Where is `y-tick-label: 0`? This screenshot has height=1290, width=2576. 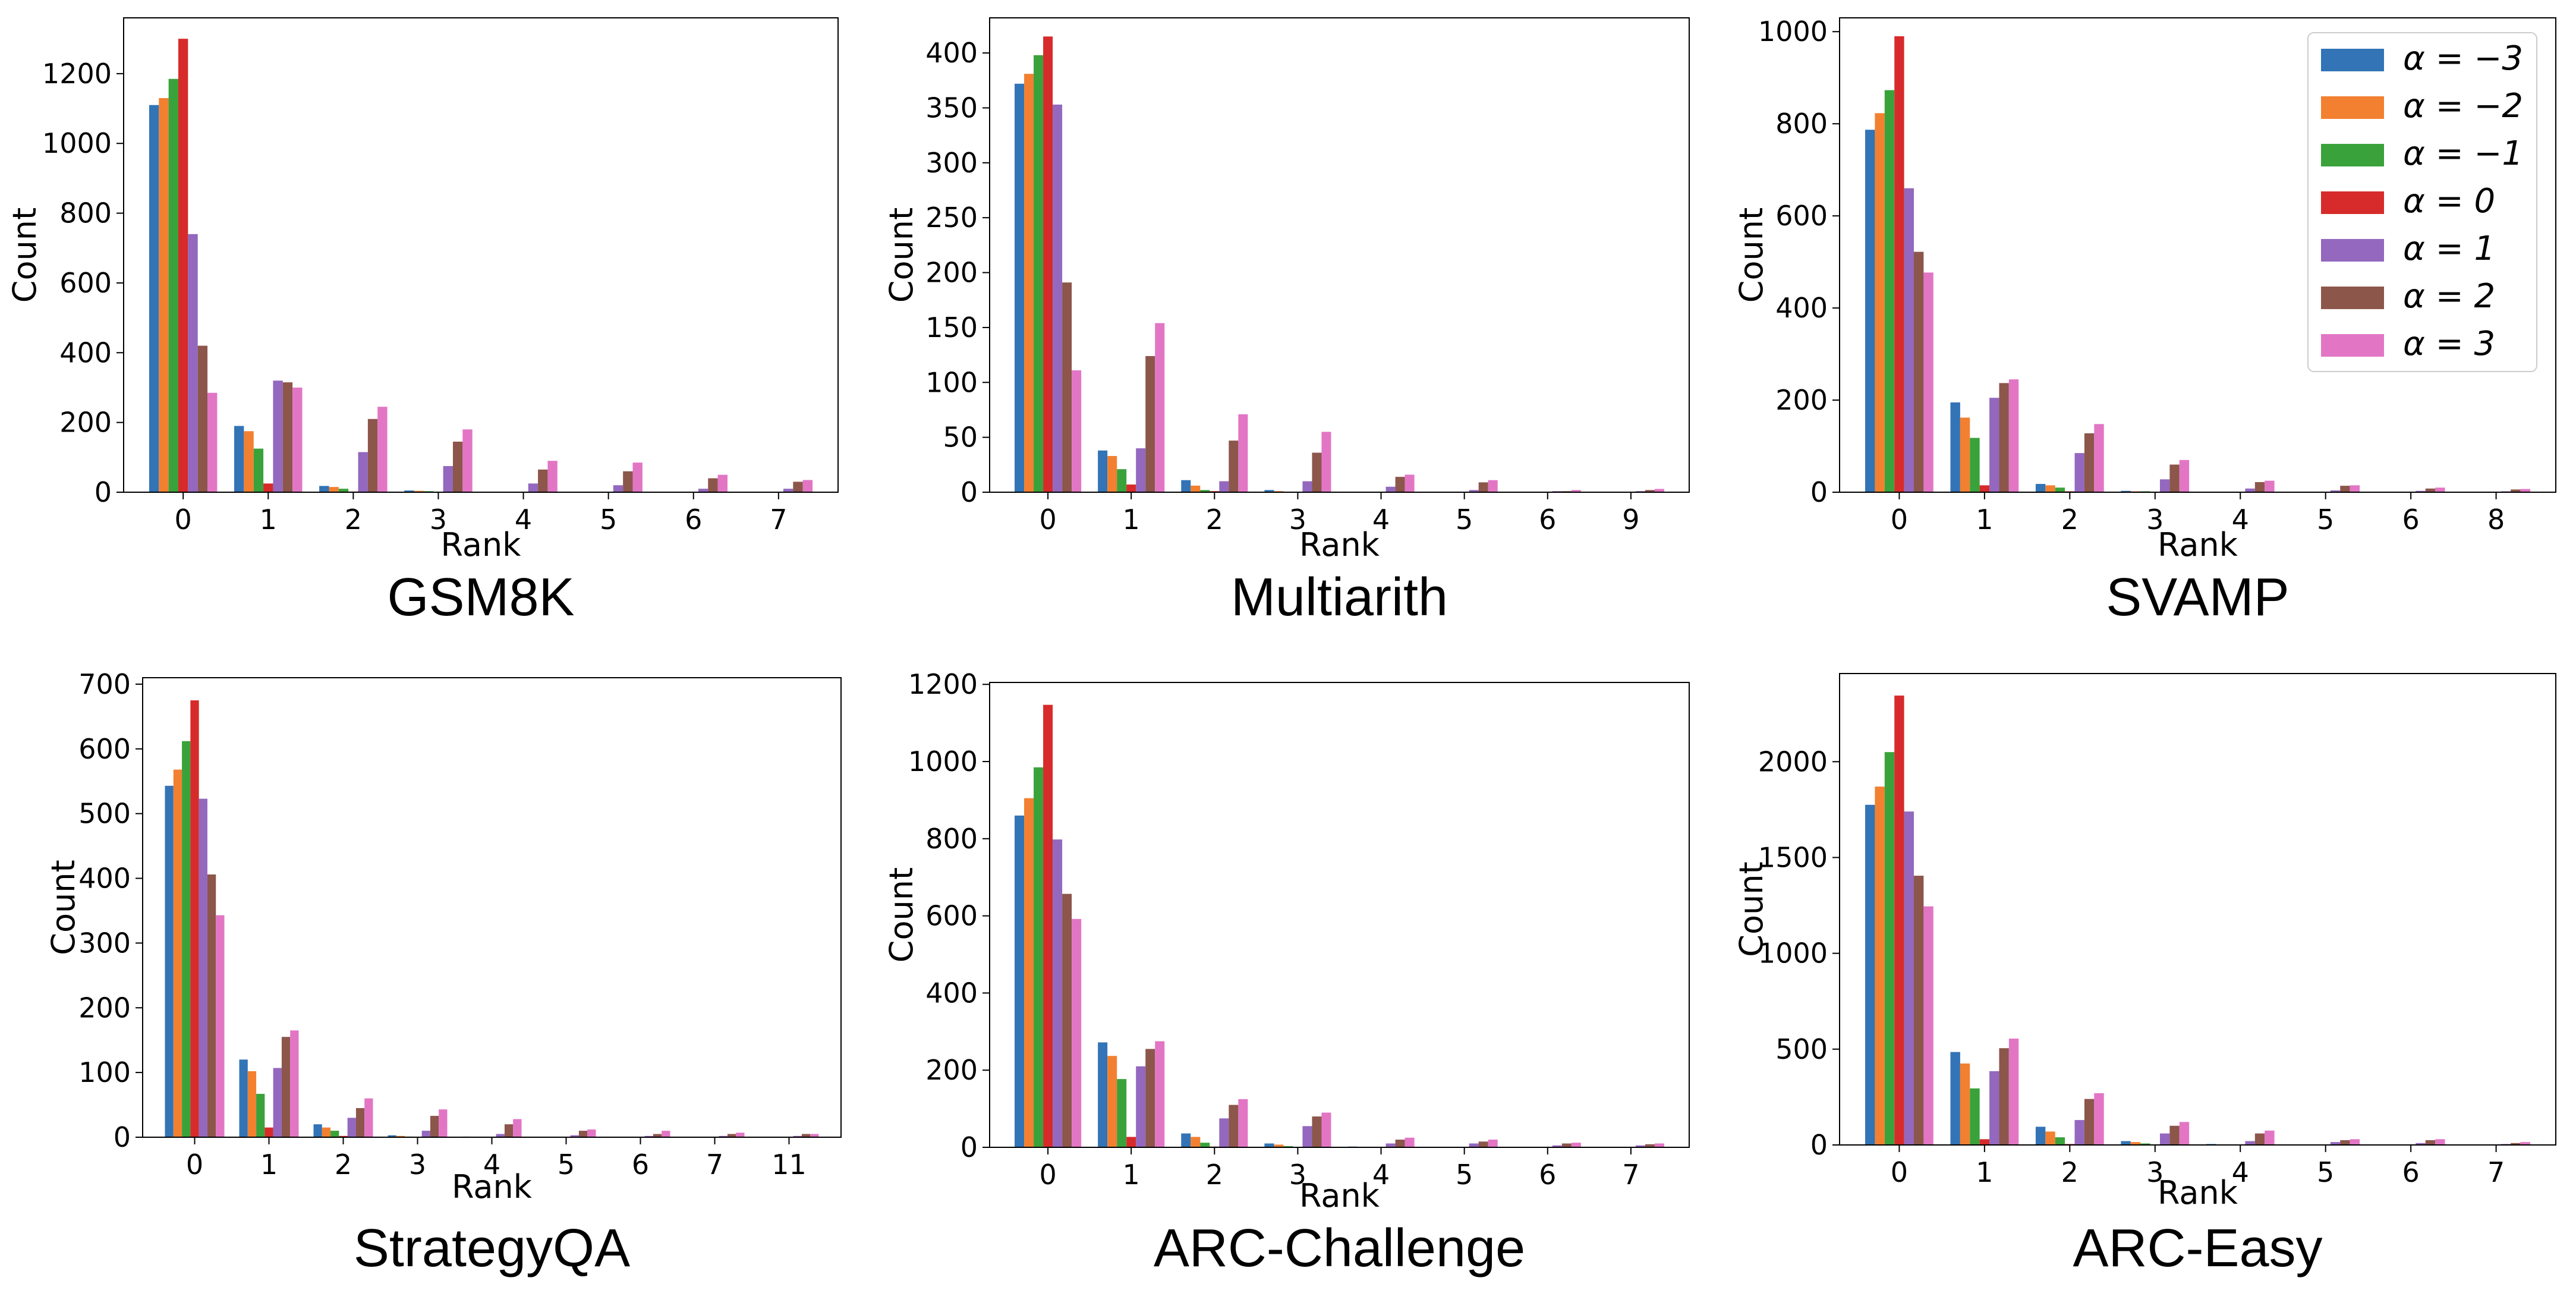
y-tick-label: 0 is located at coordinates (123, 1137).